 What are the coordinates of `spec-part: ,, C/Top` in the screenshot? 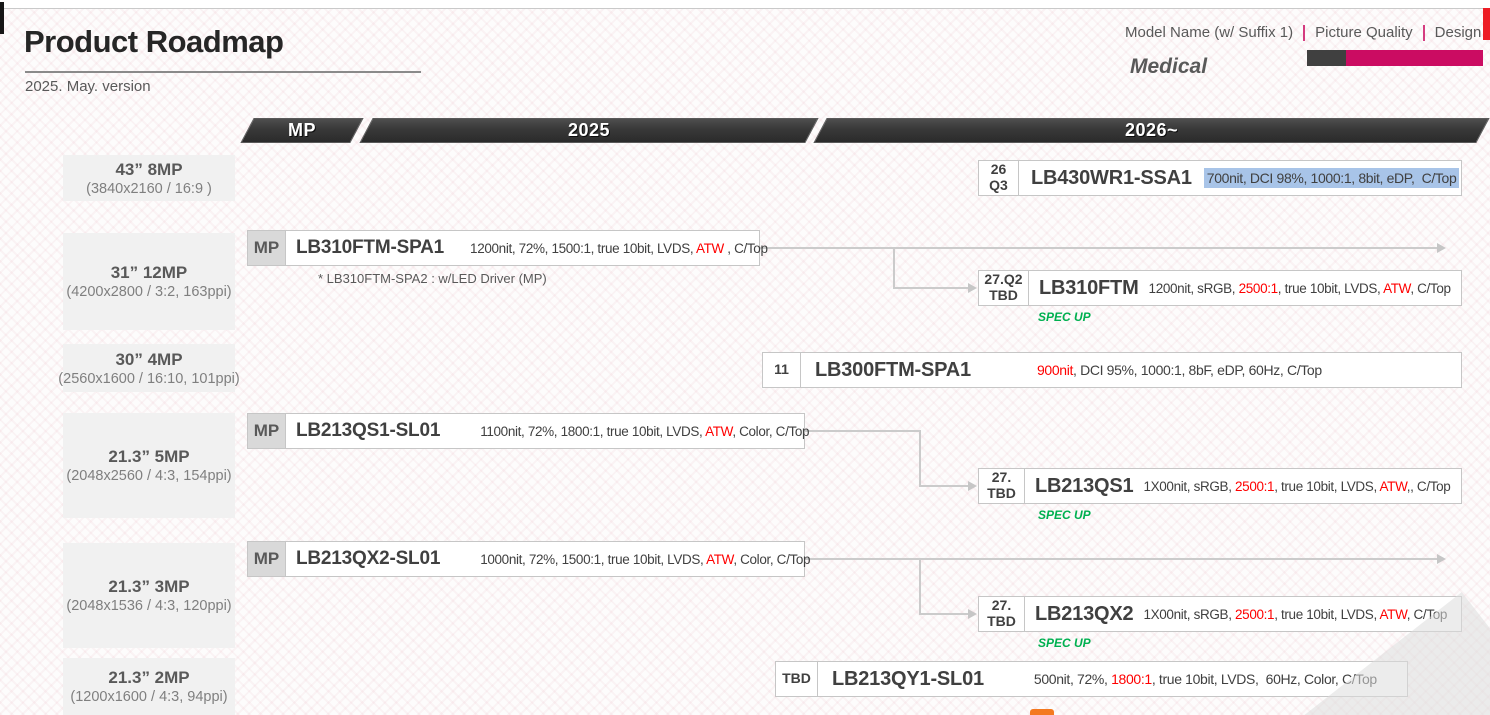 It's located at (1428, 486).